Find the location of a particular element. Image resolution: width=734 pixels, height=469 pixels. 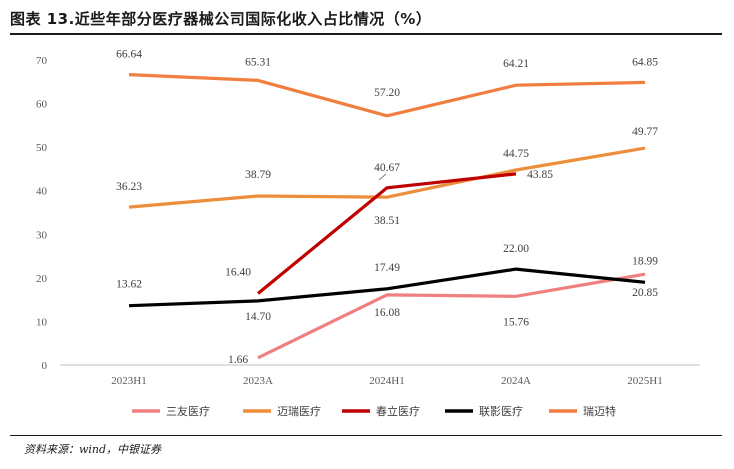

data-label-ruimaite: 57.20 is located at coordinates (387, 93).